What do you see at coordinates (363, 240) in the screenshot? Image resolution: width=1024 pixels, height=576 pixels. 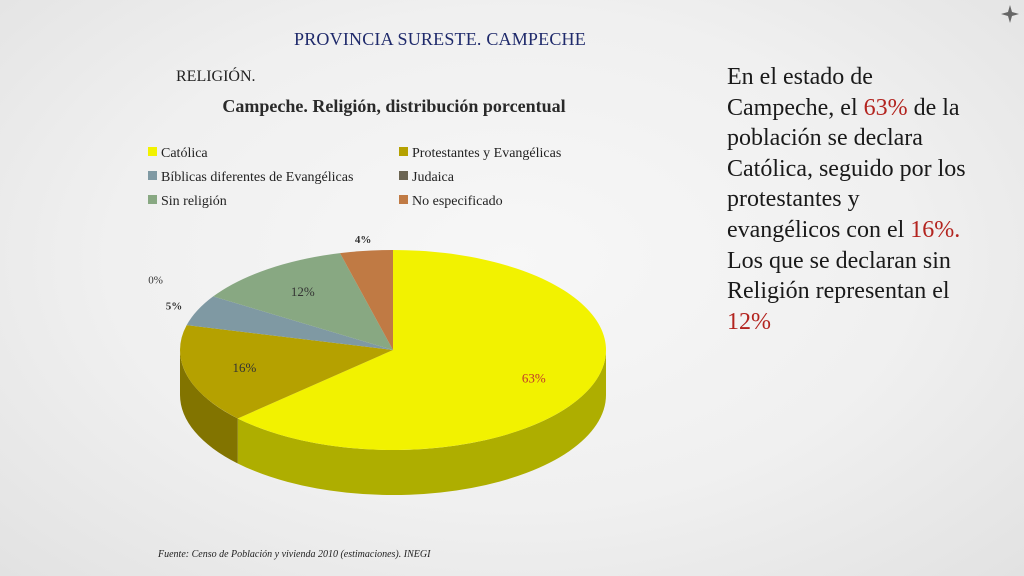 I see `pie-data-label: 4%` at bounding box center [363, 240].